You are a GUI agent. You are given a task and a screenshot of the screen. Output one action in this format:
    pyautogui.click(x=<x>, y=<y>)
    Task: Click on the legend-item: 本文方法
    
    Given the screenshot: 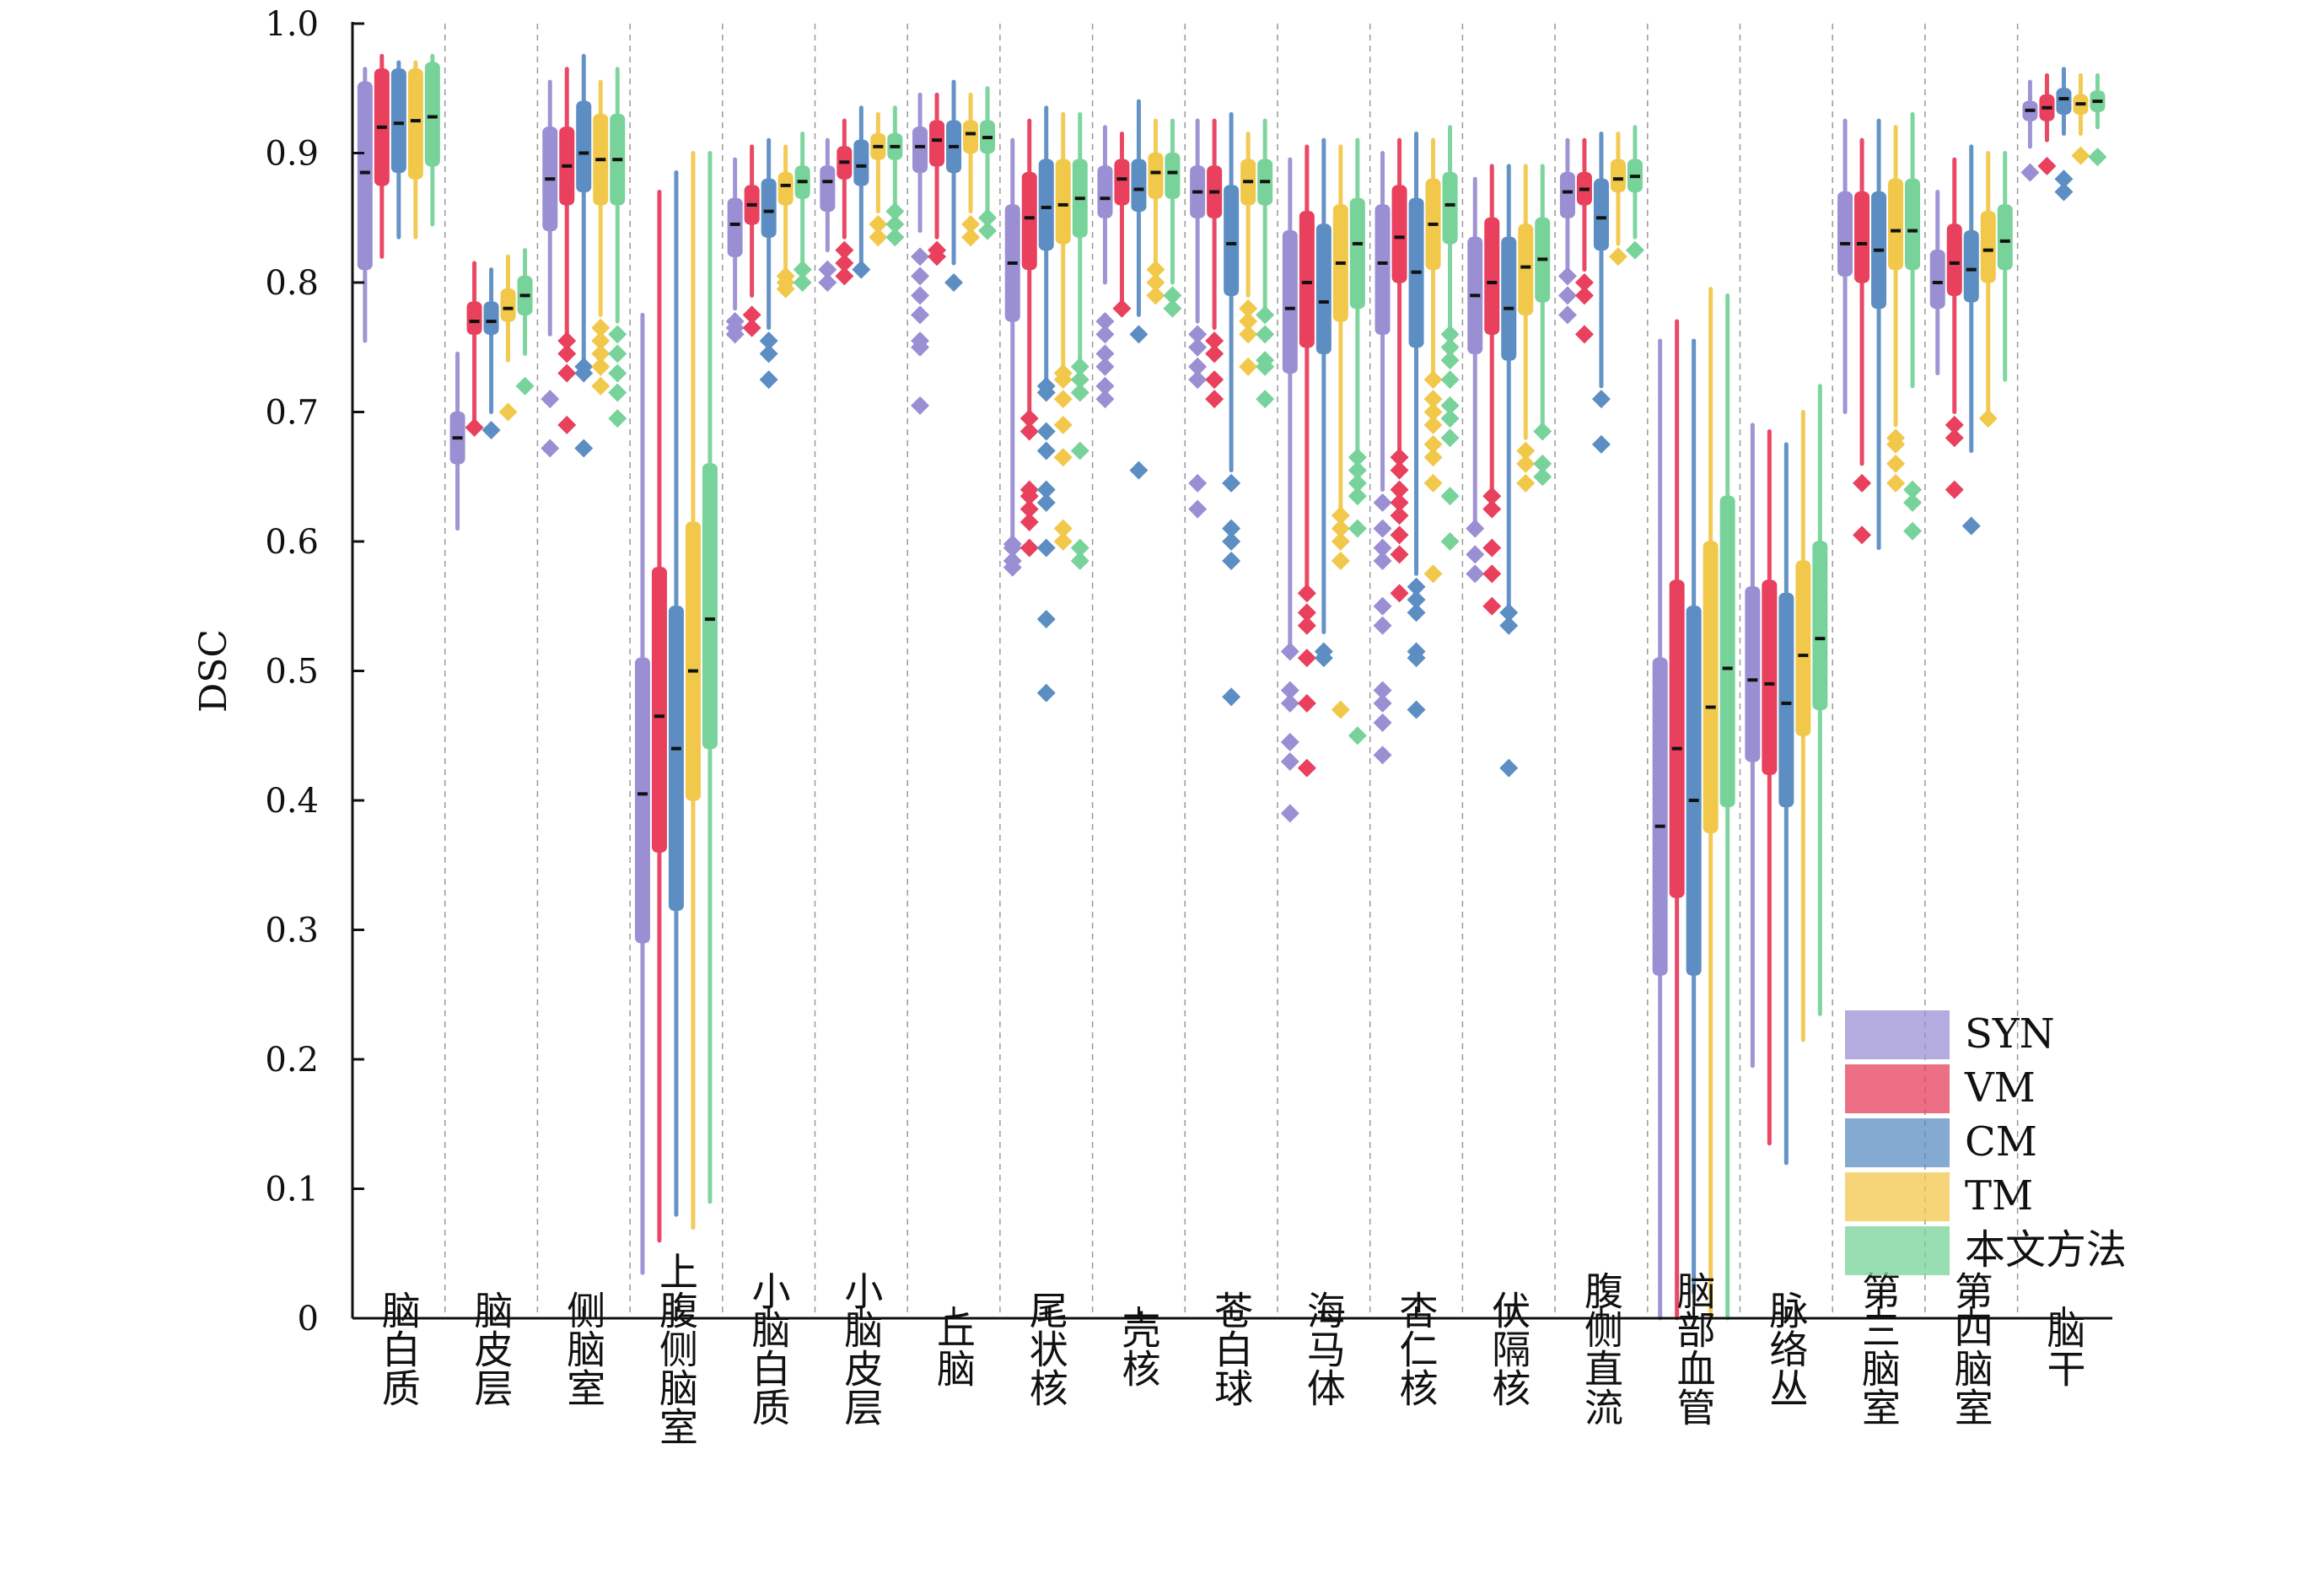 What is the action you would take?
    pyautogui.click(x=1986, y=1250)
    